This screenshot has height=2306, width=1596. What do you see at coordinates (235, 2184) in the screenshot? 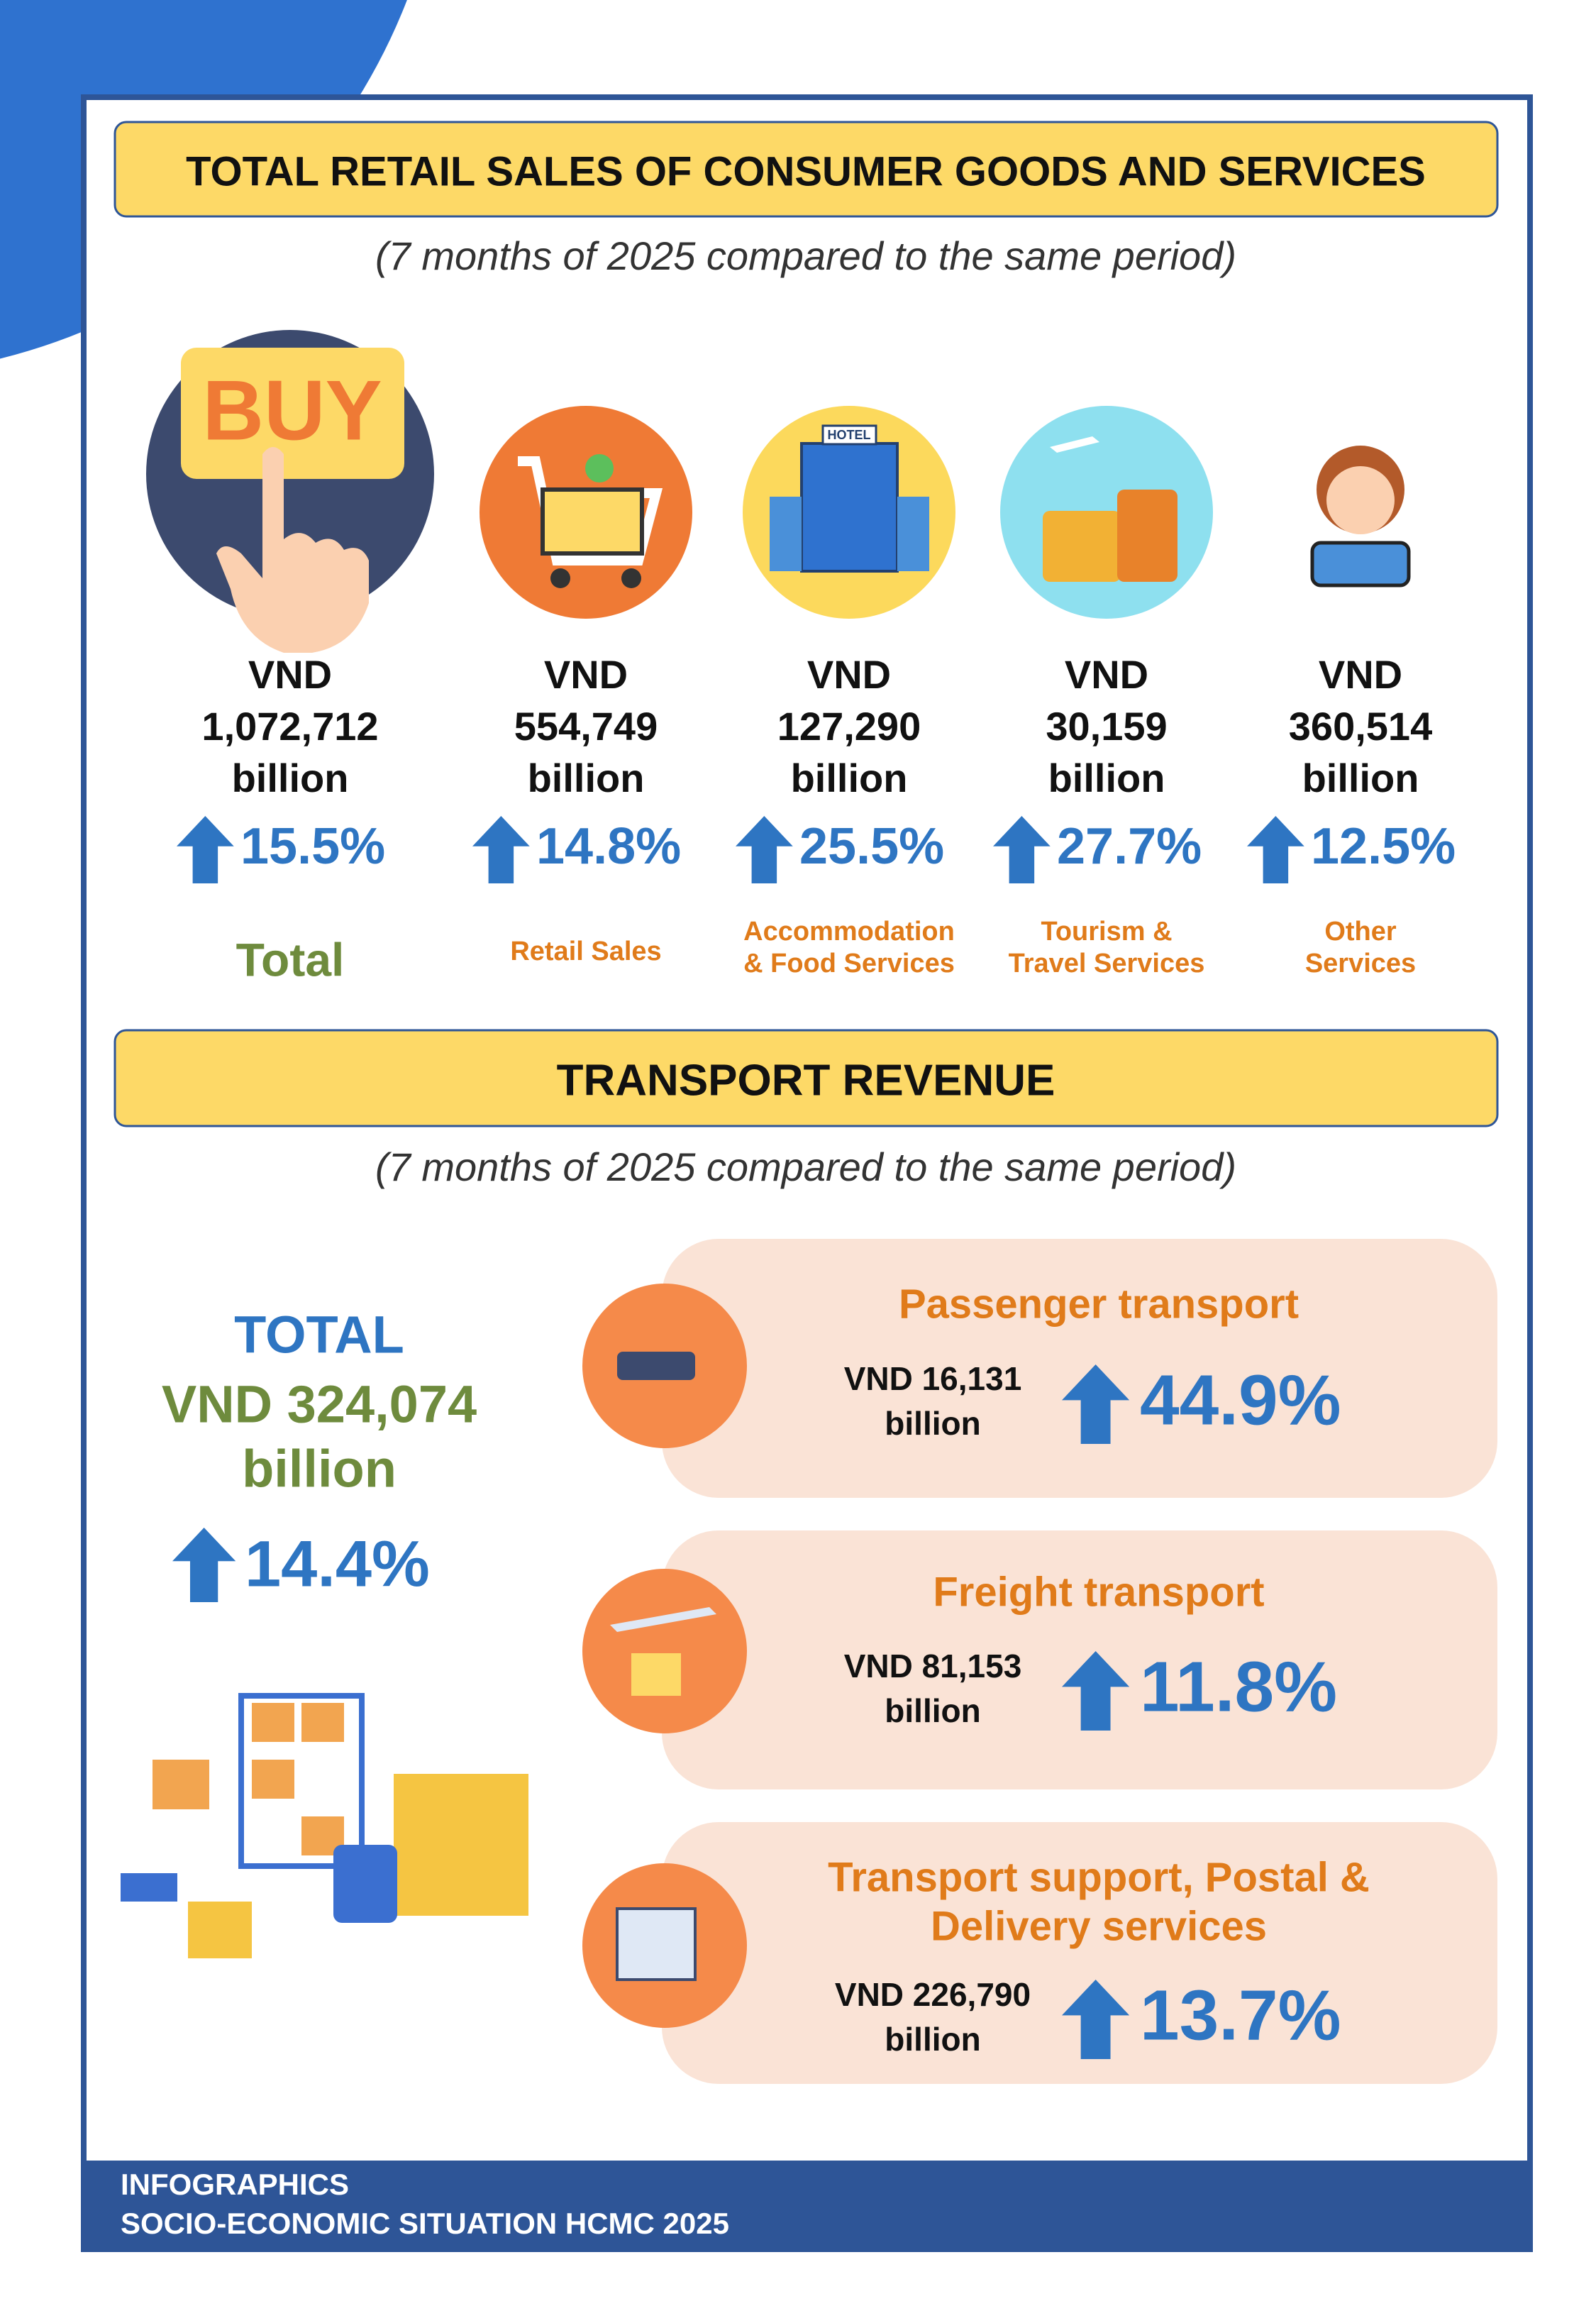
I see `footer-text: INFOGRAPHICS` at bounding box center [235, 2184].